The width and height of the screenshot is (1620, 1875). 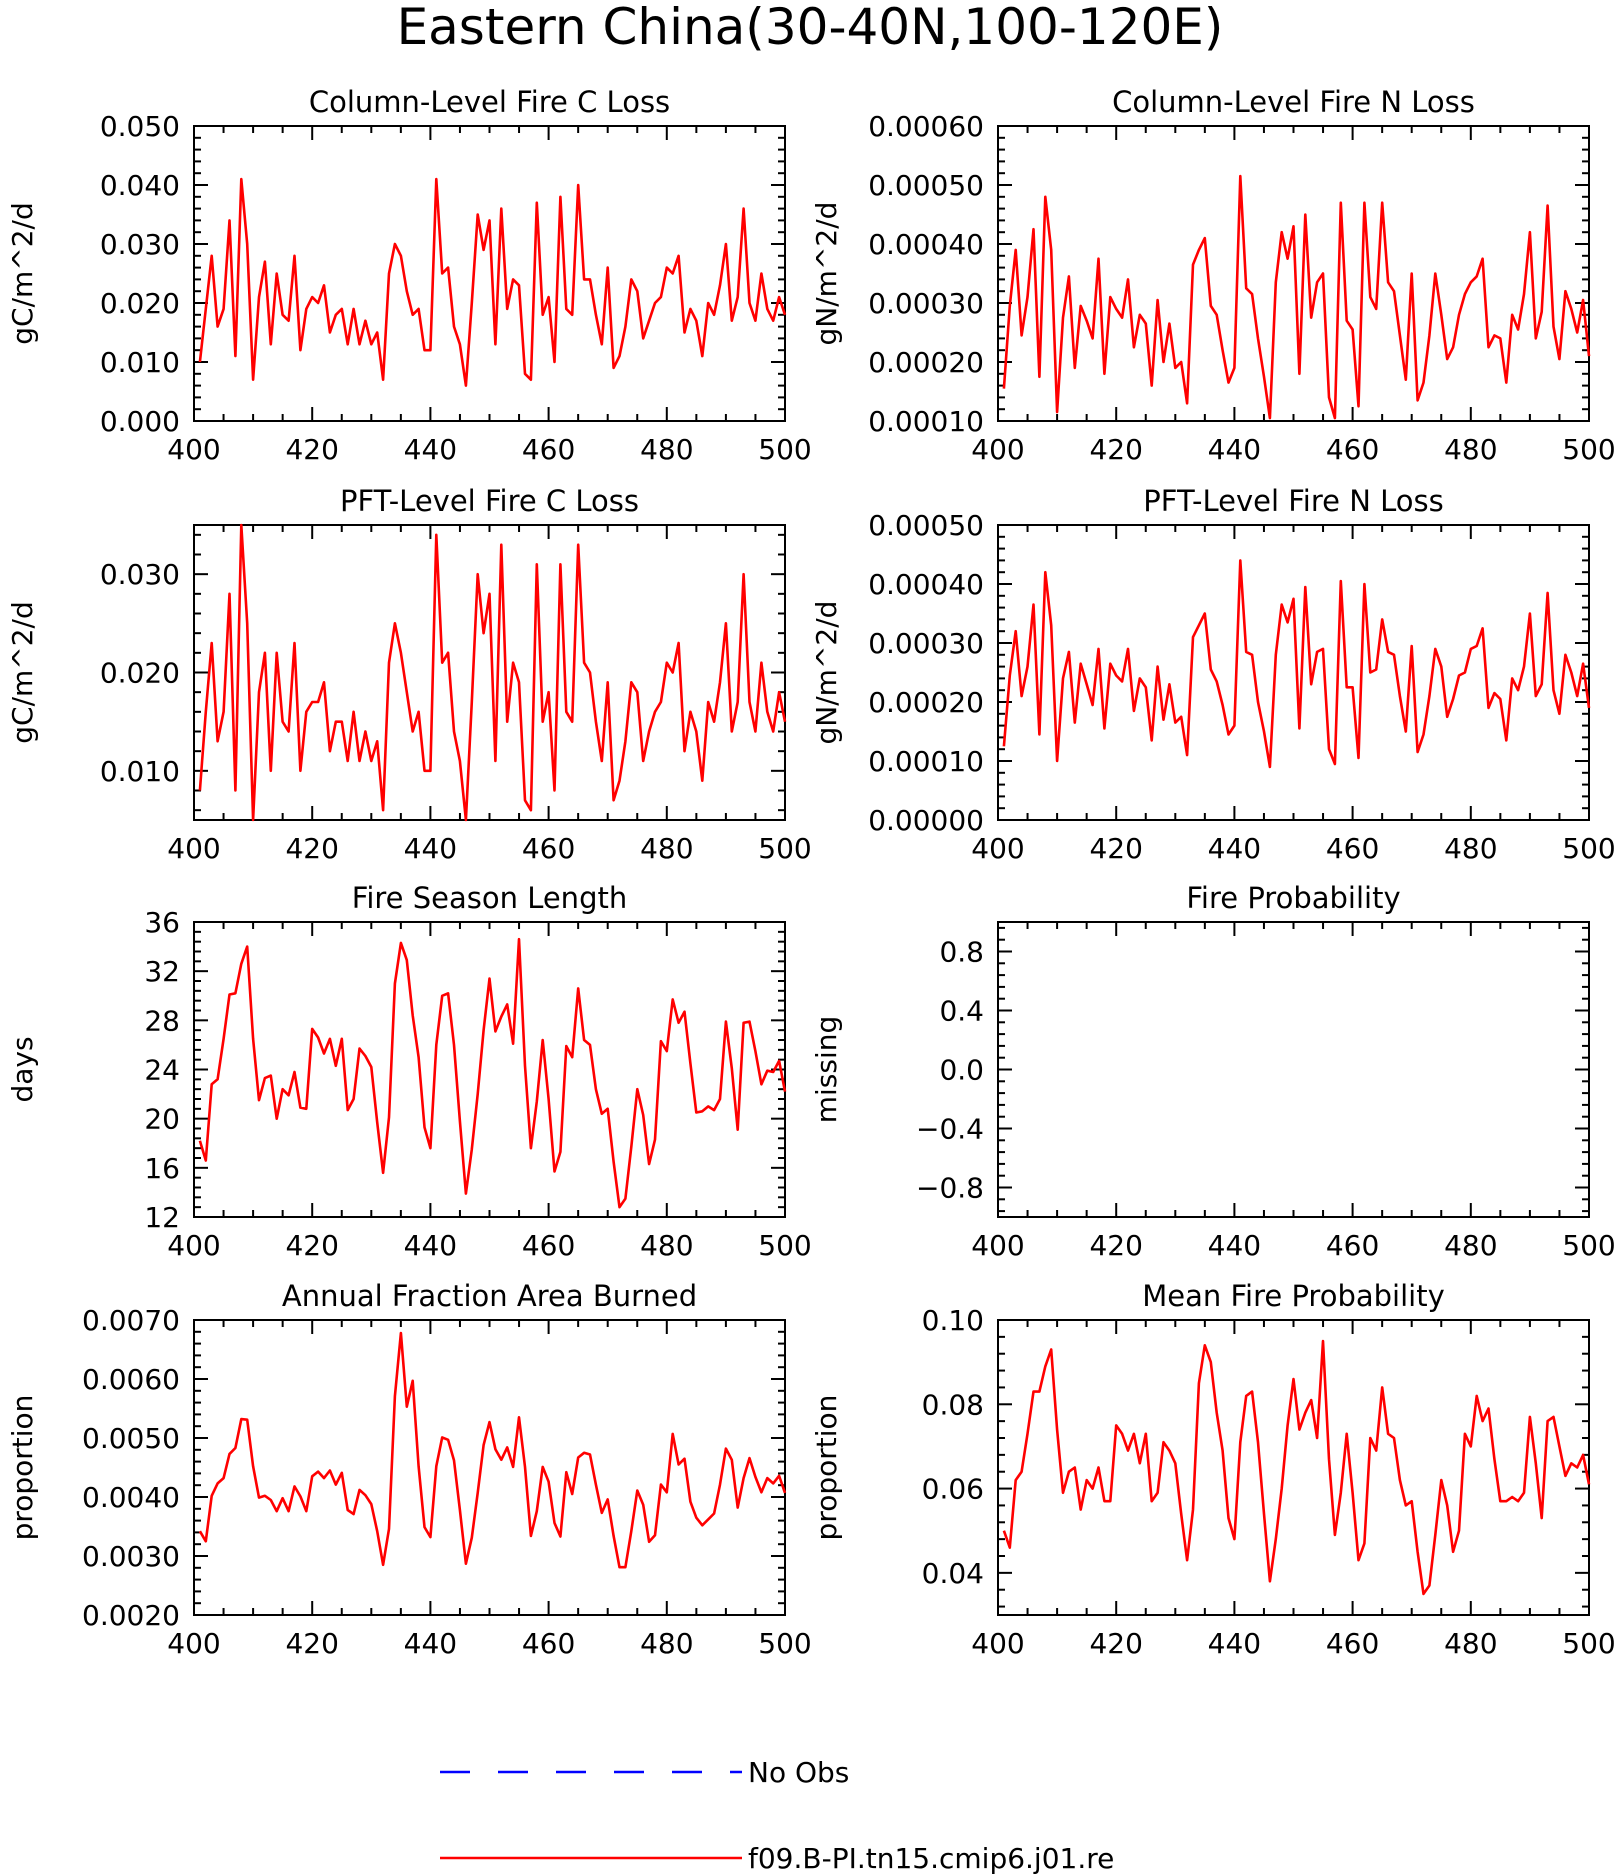 What do you see at coordinates (798, 1772) in the screenshot?
I see `legend-obs-label: No Obs` at bounding box center [798, 1772].